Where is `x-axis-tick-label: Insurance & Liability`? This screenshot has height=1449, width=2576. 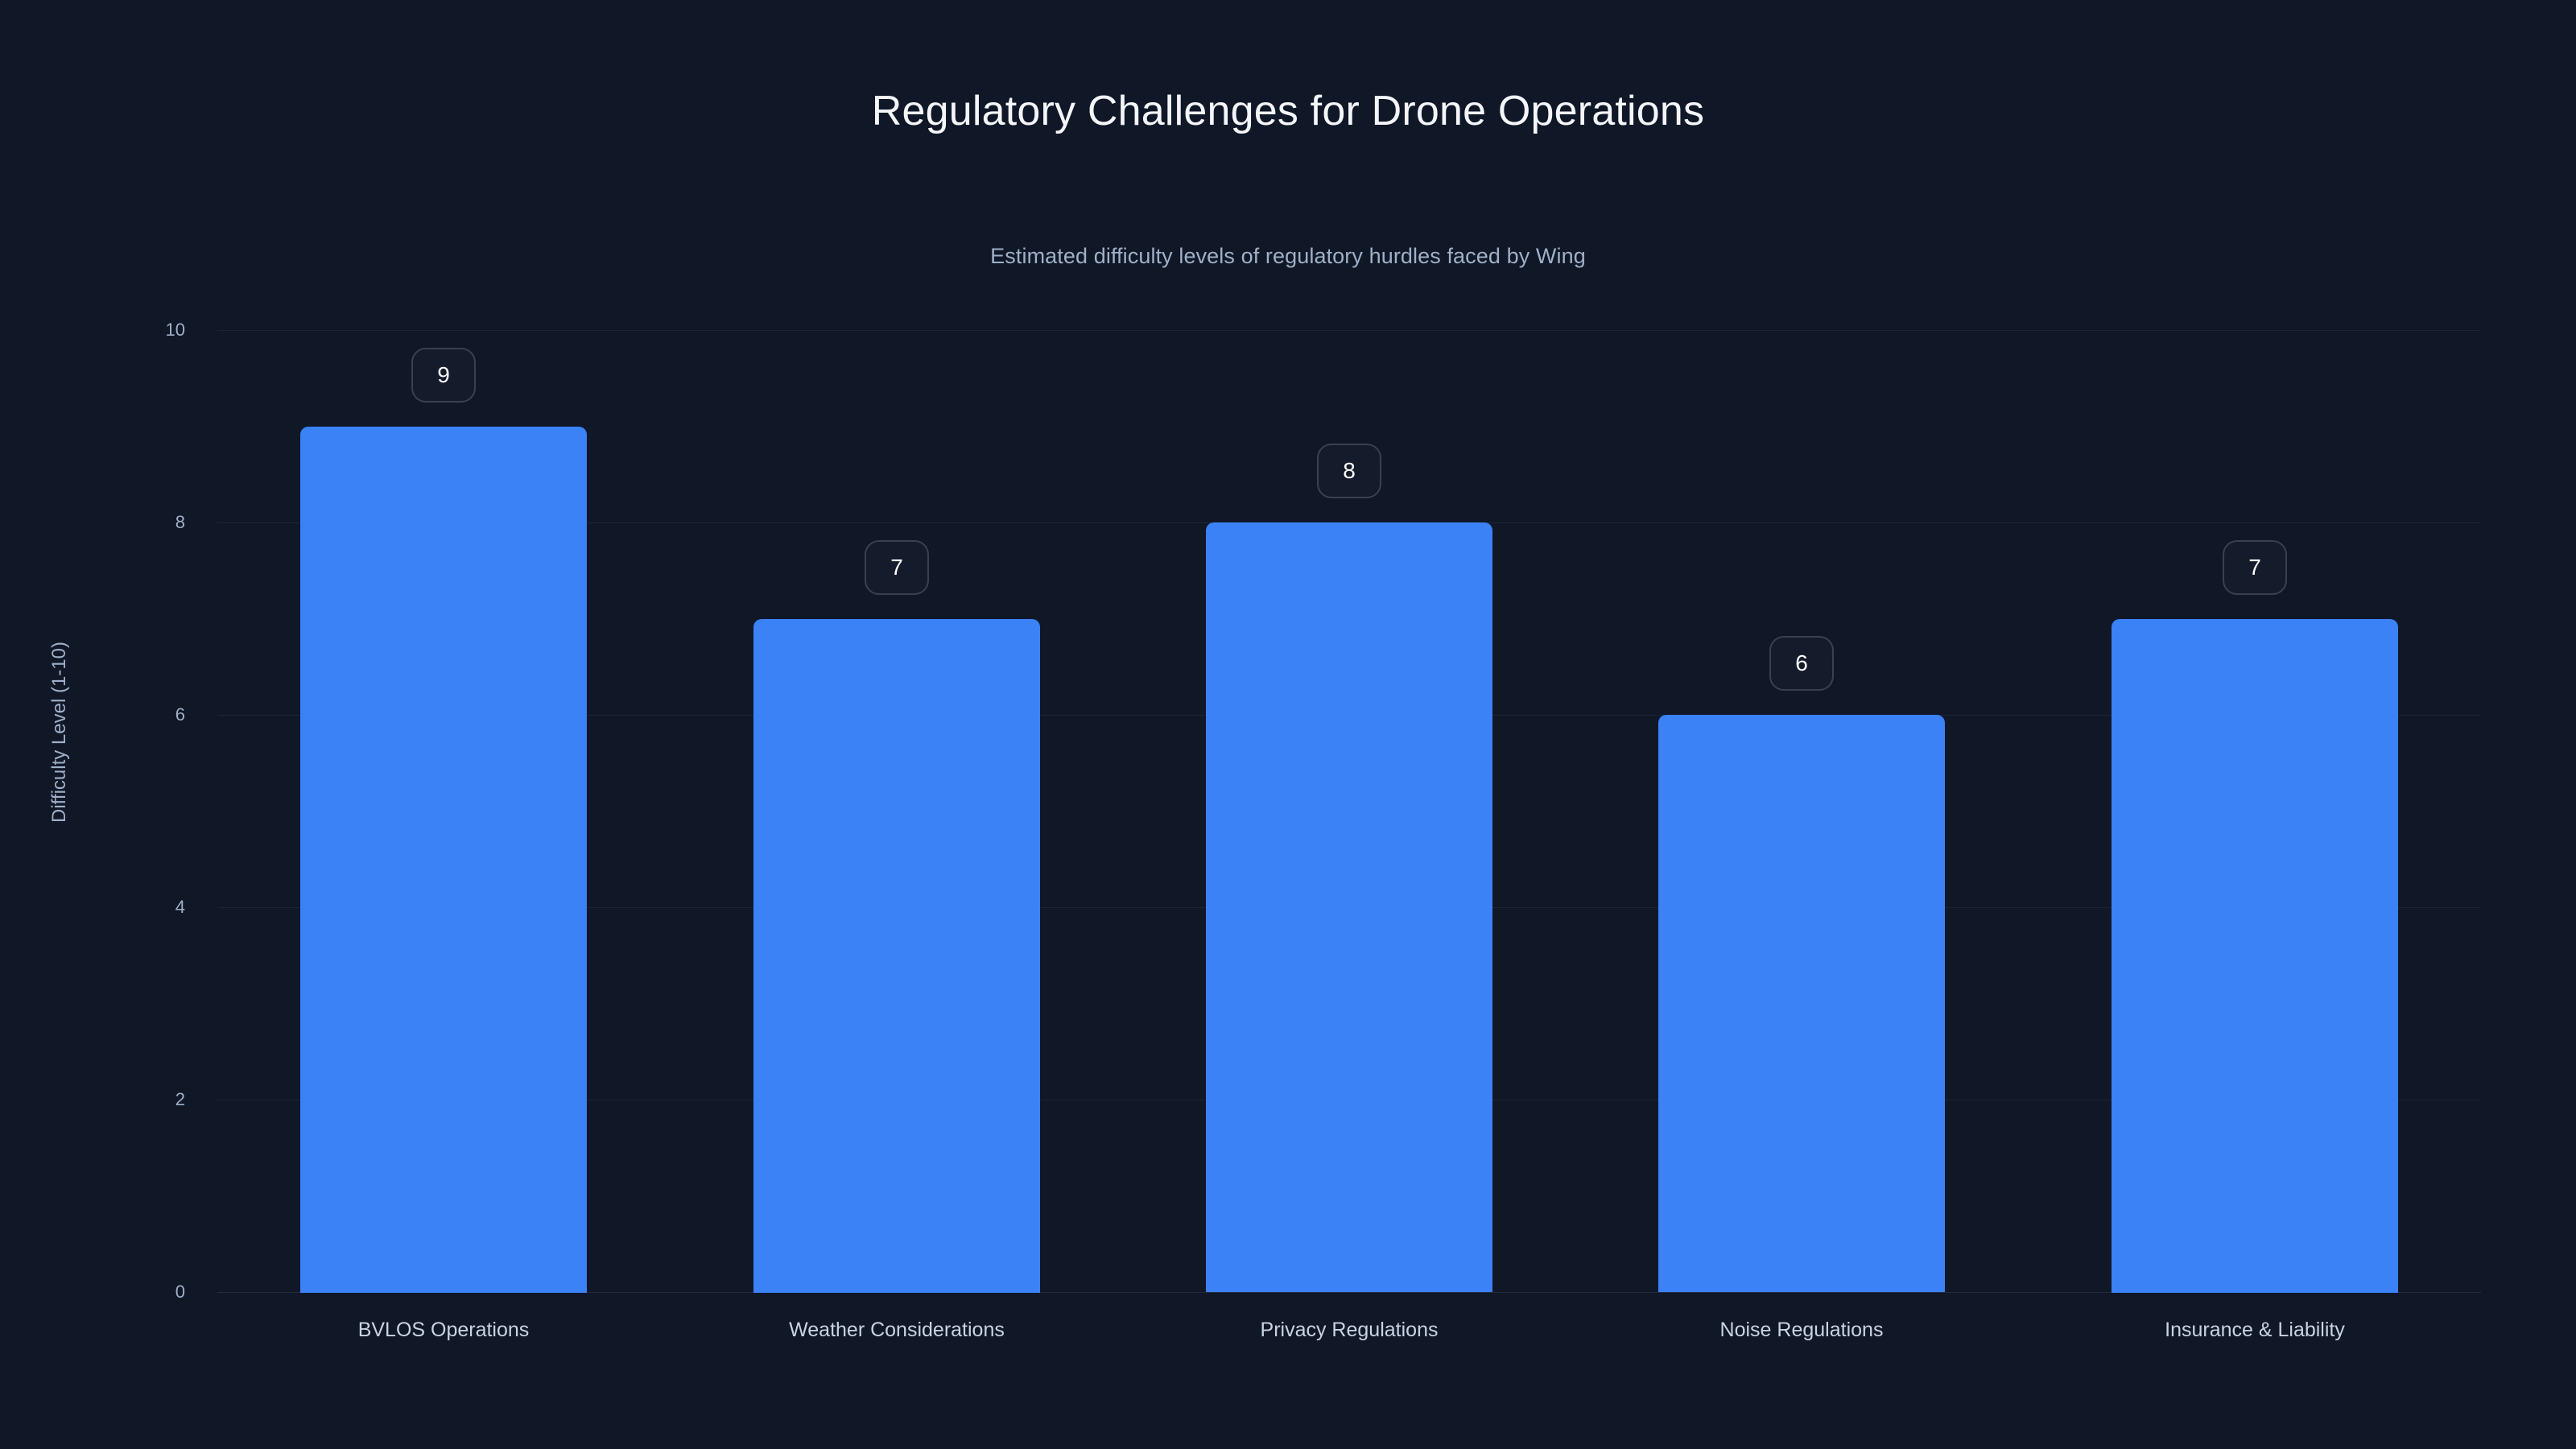 x-axis-tick-label: Insurance & Liability is located at coordinates (2255, 1330).